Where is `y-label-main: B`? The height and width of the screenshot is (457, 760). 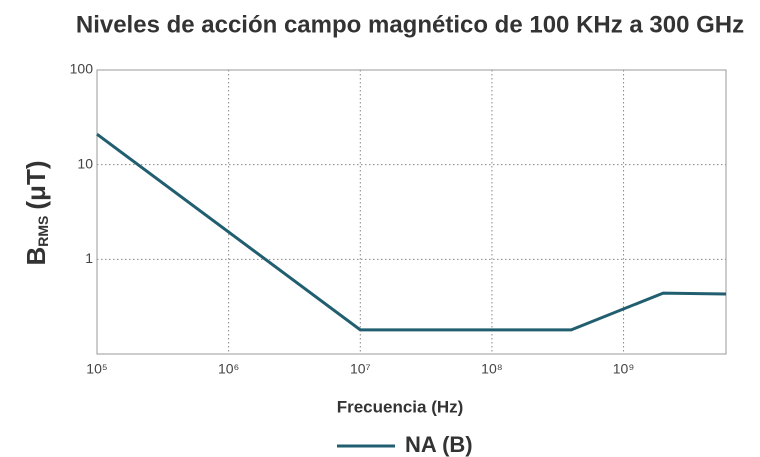
y-label-main: B is located at coordinates (36, 256).